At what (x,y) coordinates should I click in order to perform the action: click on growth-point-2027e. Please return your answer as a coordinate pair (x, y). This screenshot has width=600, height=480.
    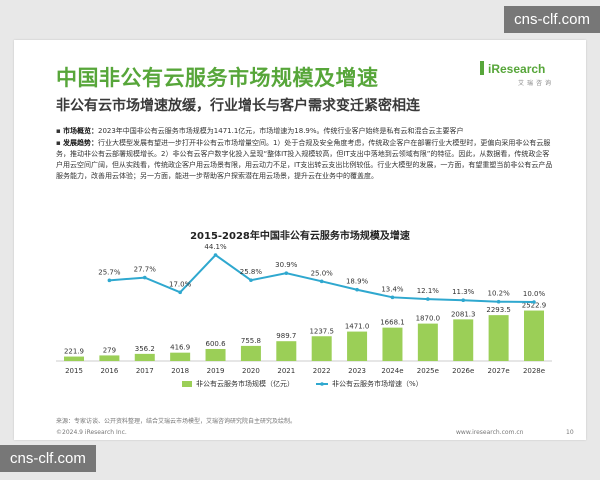
    Looking at the image, I should click on (498, 301).